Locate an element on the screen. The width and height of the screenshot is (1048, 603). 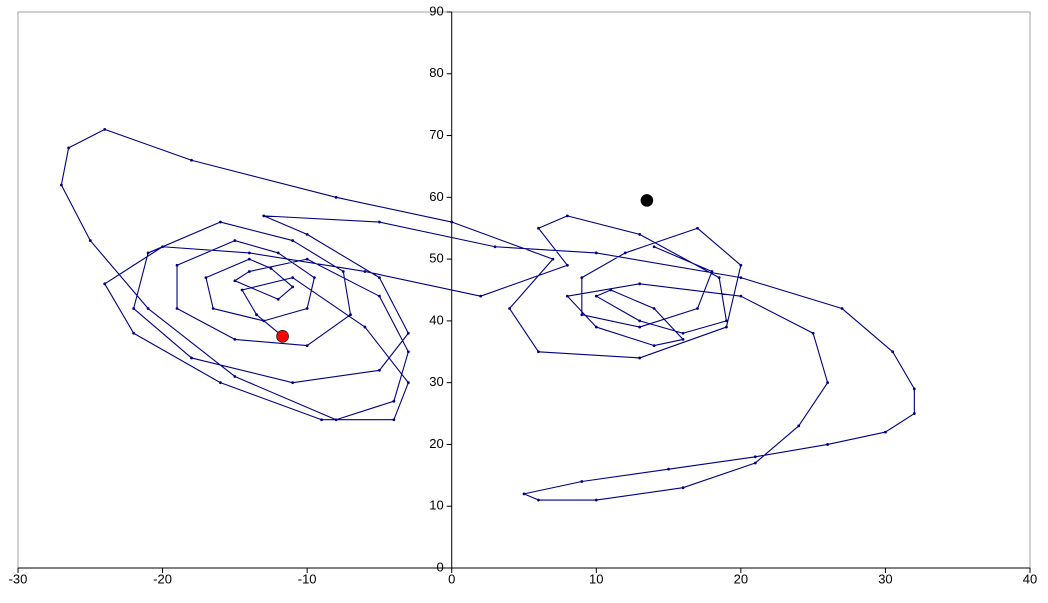
y-tick-label: 90 is located at coordinates (436, 10).